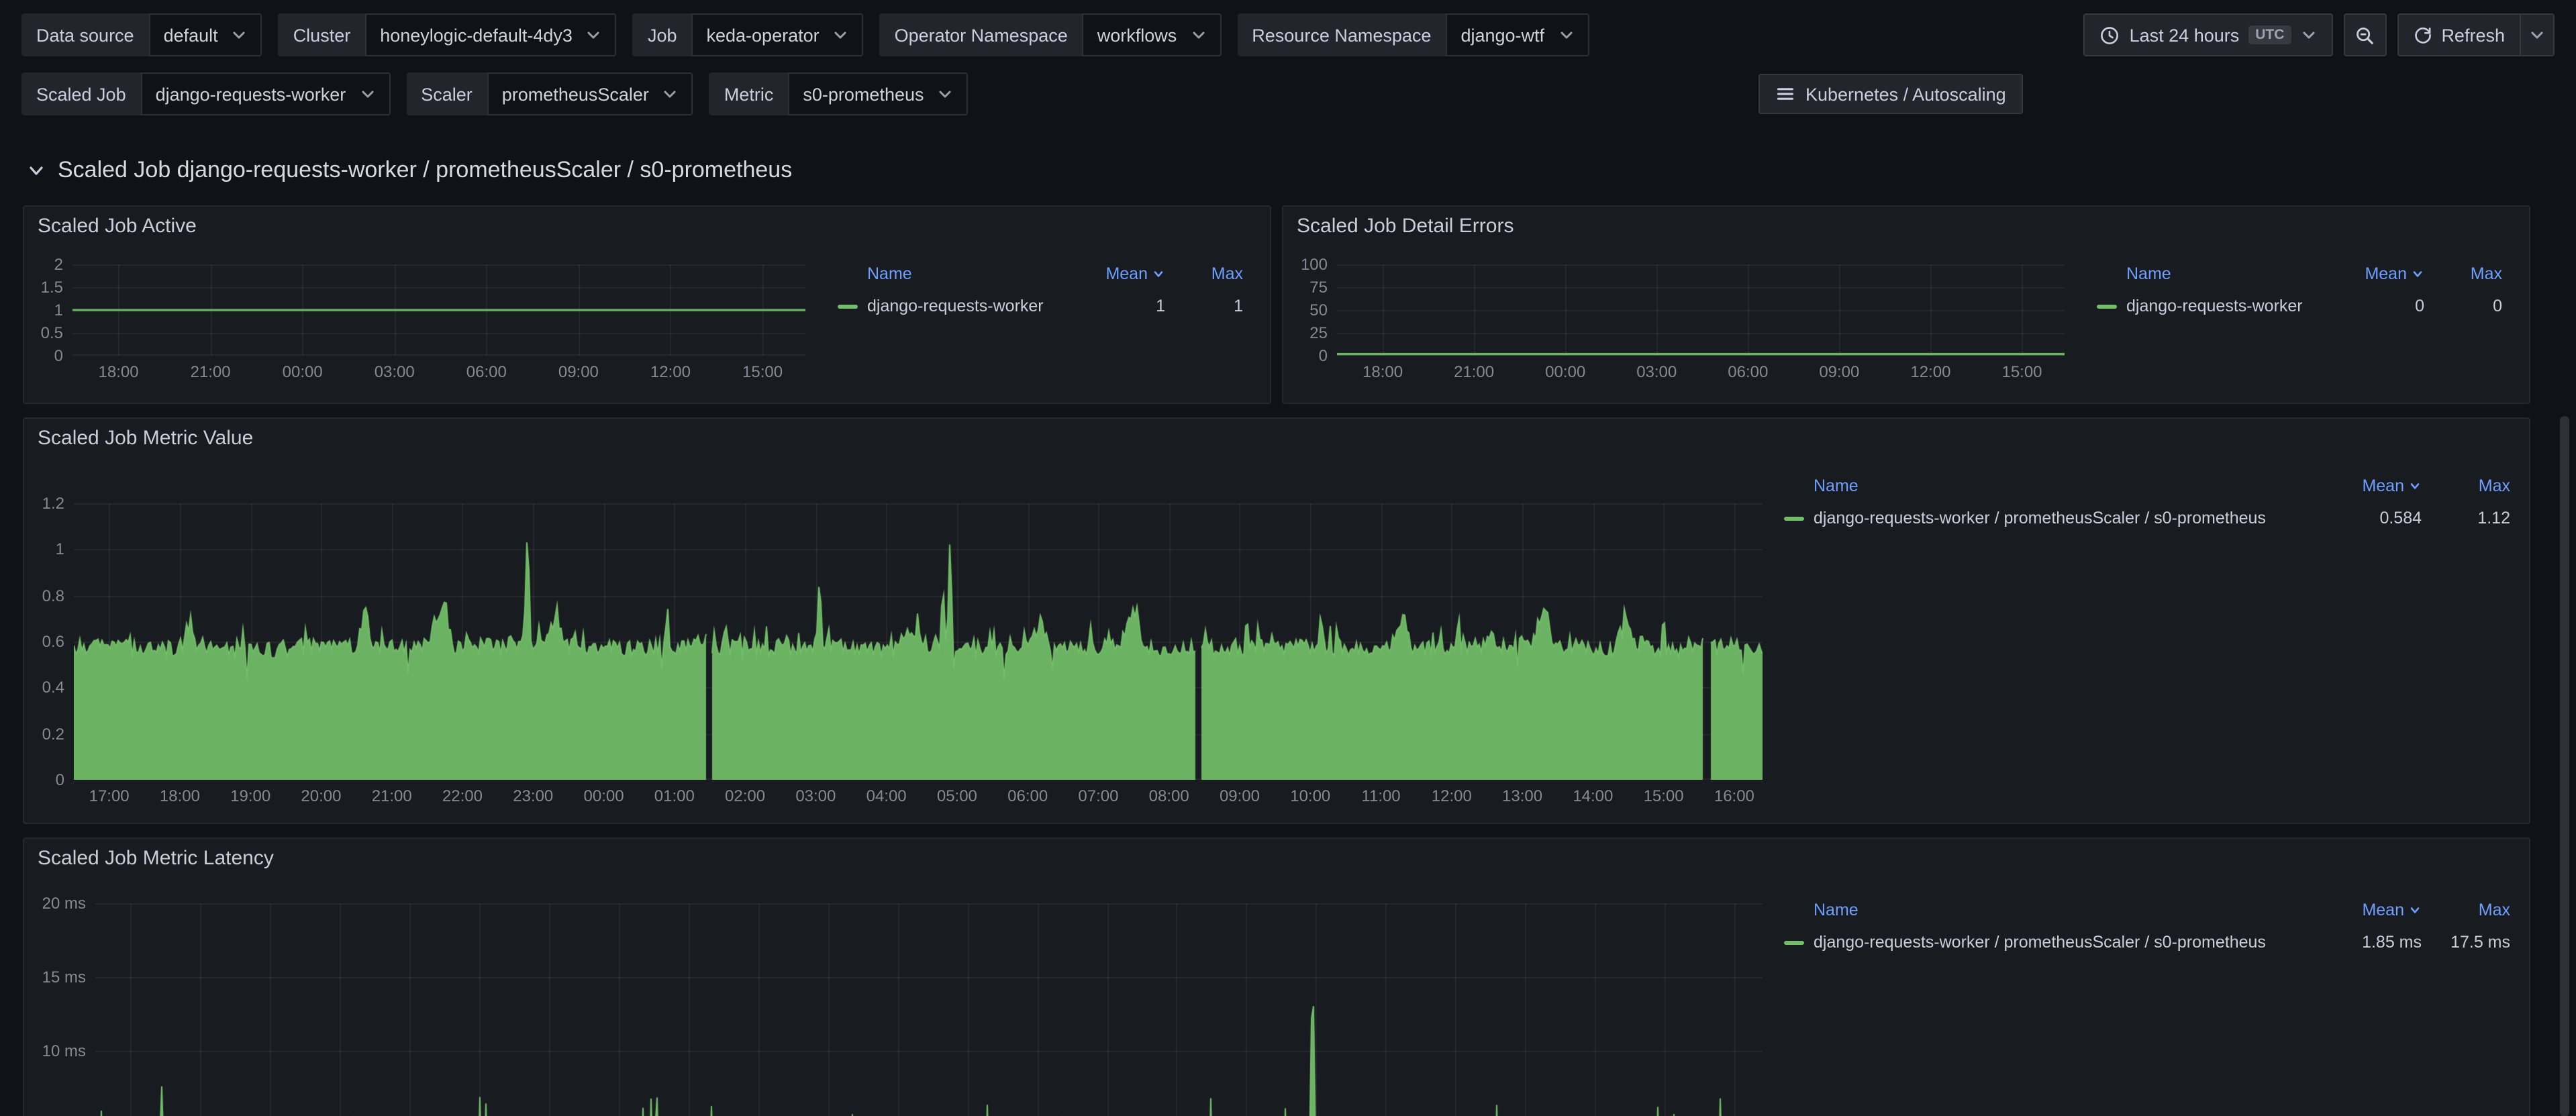 This screenshot has height=1116, width=2576. I want to click on variable-label: Resource Namespace, so click(1341, 34).